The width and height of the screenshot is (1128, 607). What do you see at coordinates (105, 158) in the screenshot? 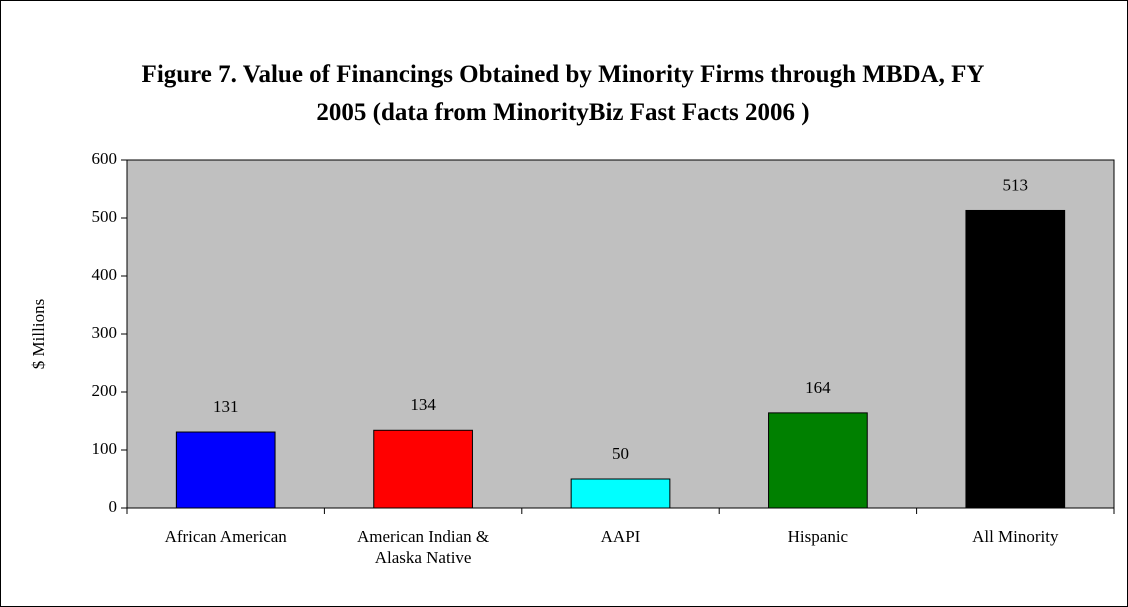
I see `y-tick-label: 600` at bounding box center [105, 158].